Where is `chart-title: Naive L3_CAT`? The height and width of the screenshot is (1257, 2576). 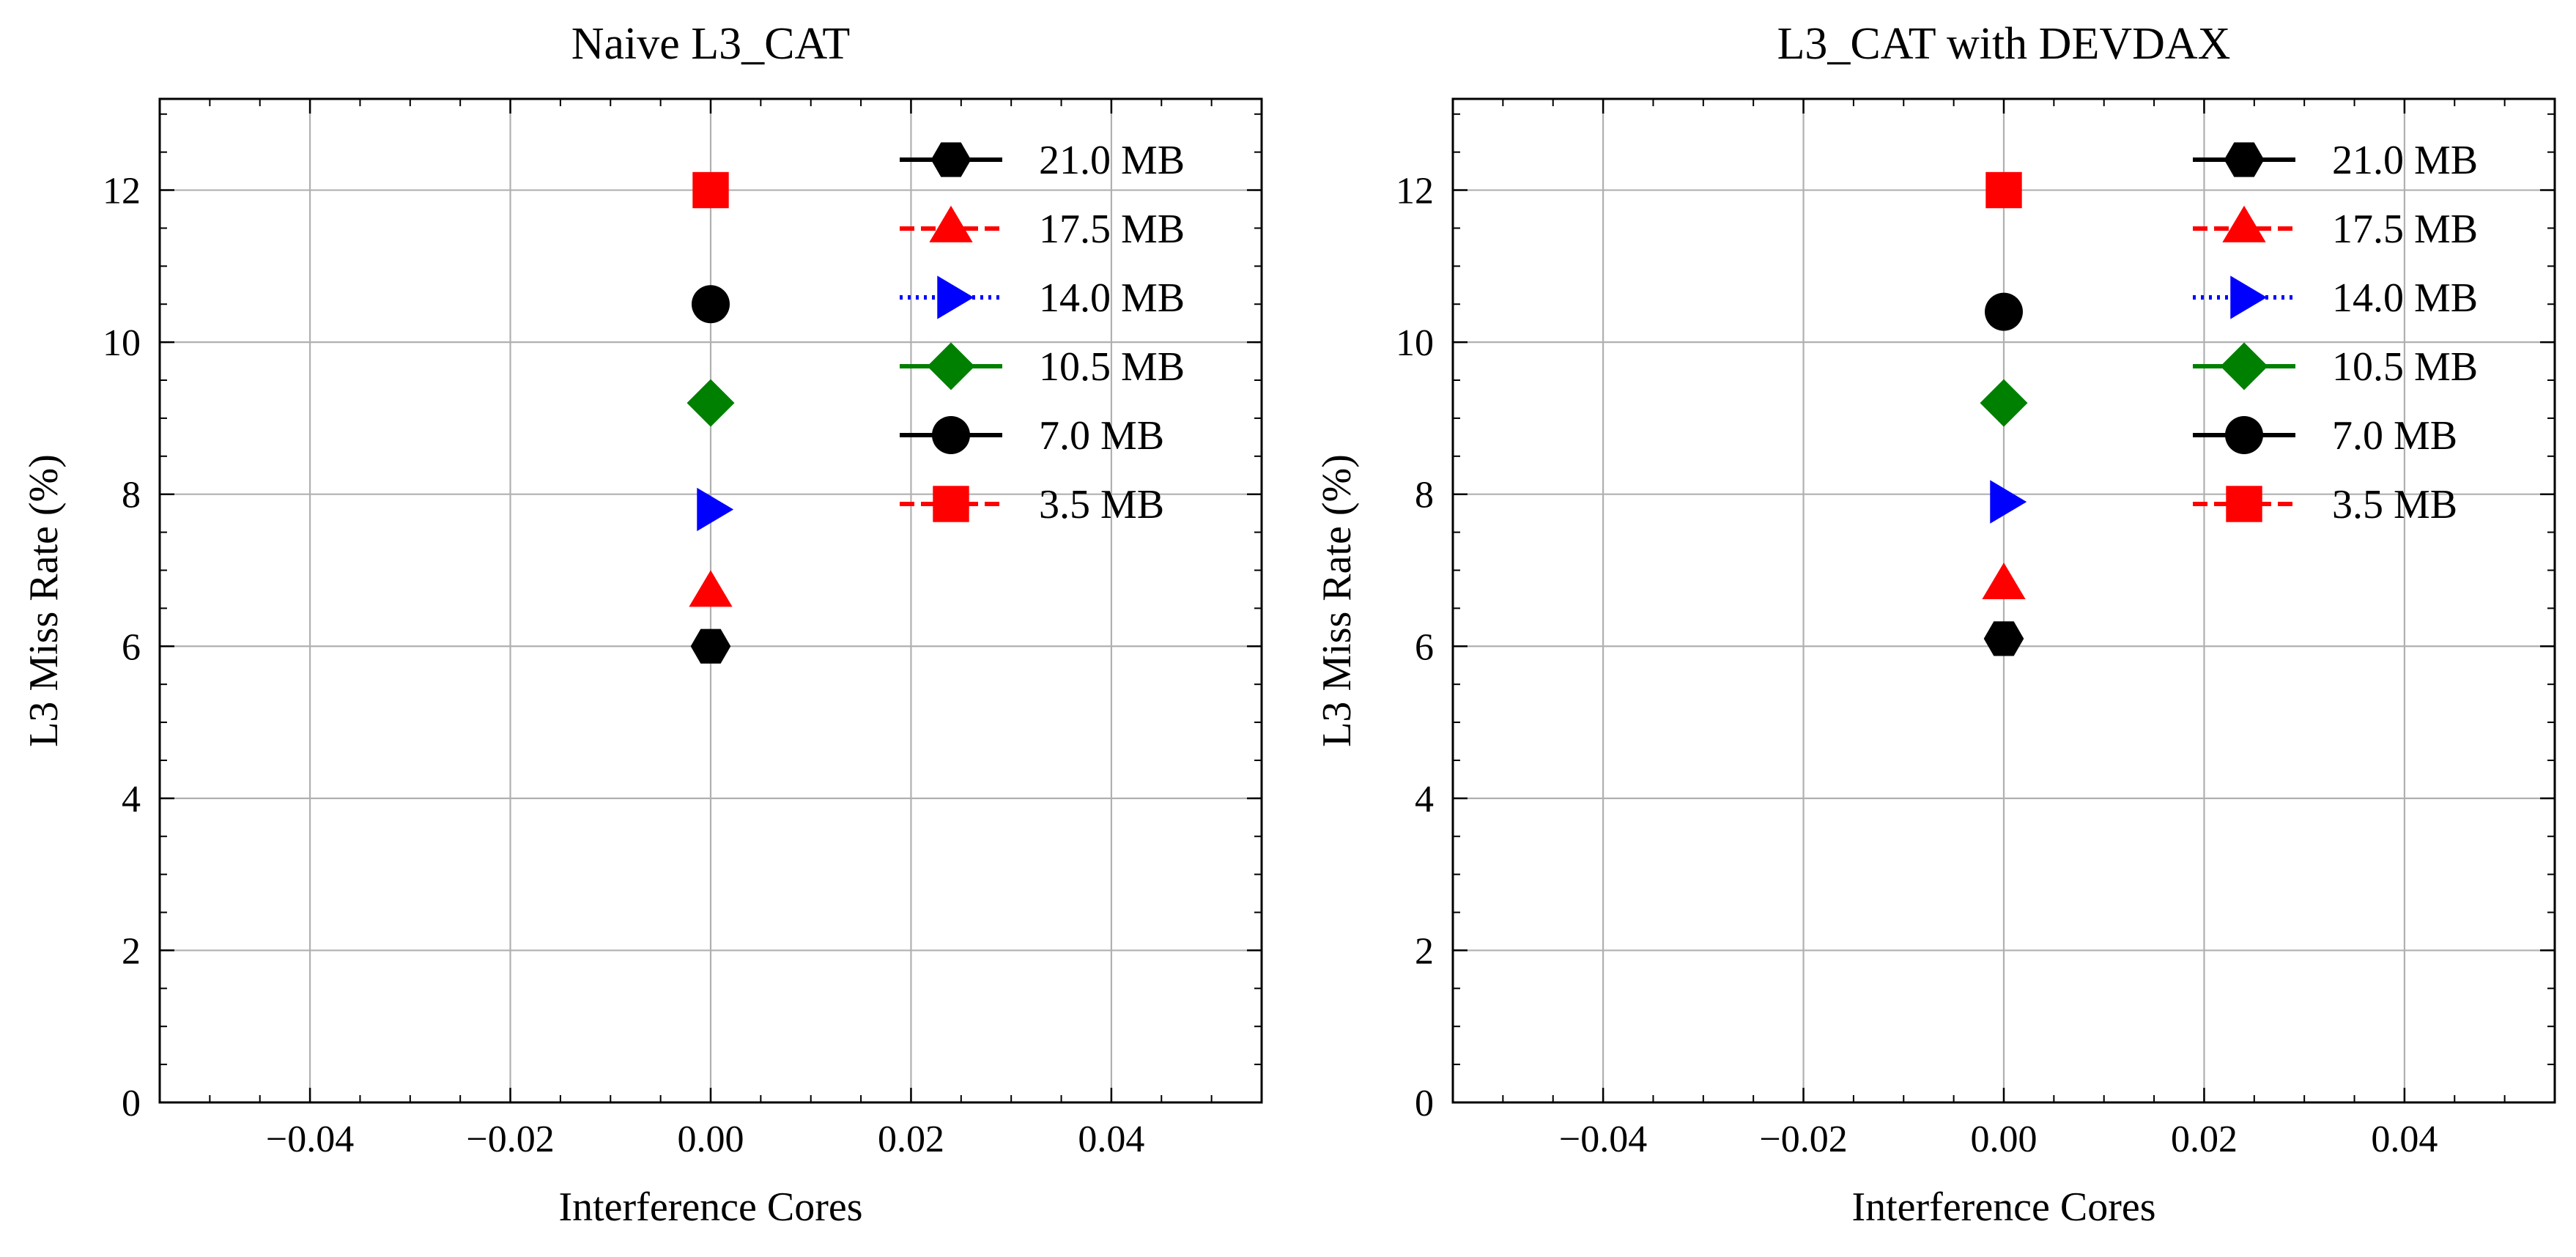 chart-title: Naive L3_CAT is located at coordinates (711, 44).